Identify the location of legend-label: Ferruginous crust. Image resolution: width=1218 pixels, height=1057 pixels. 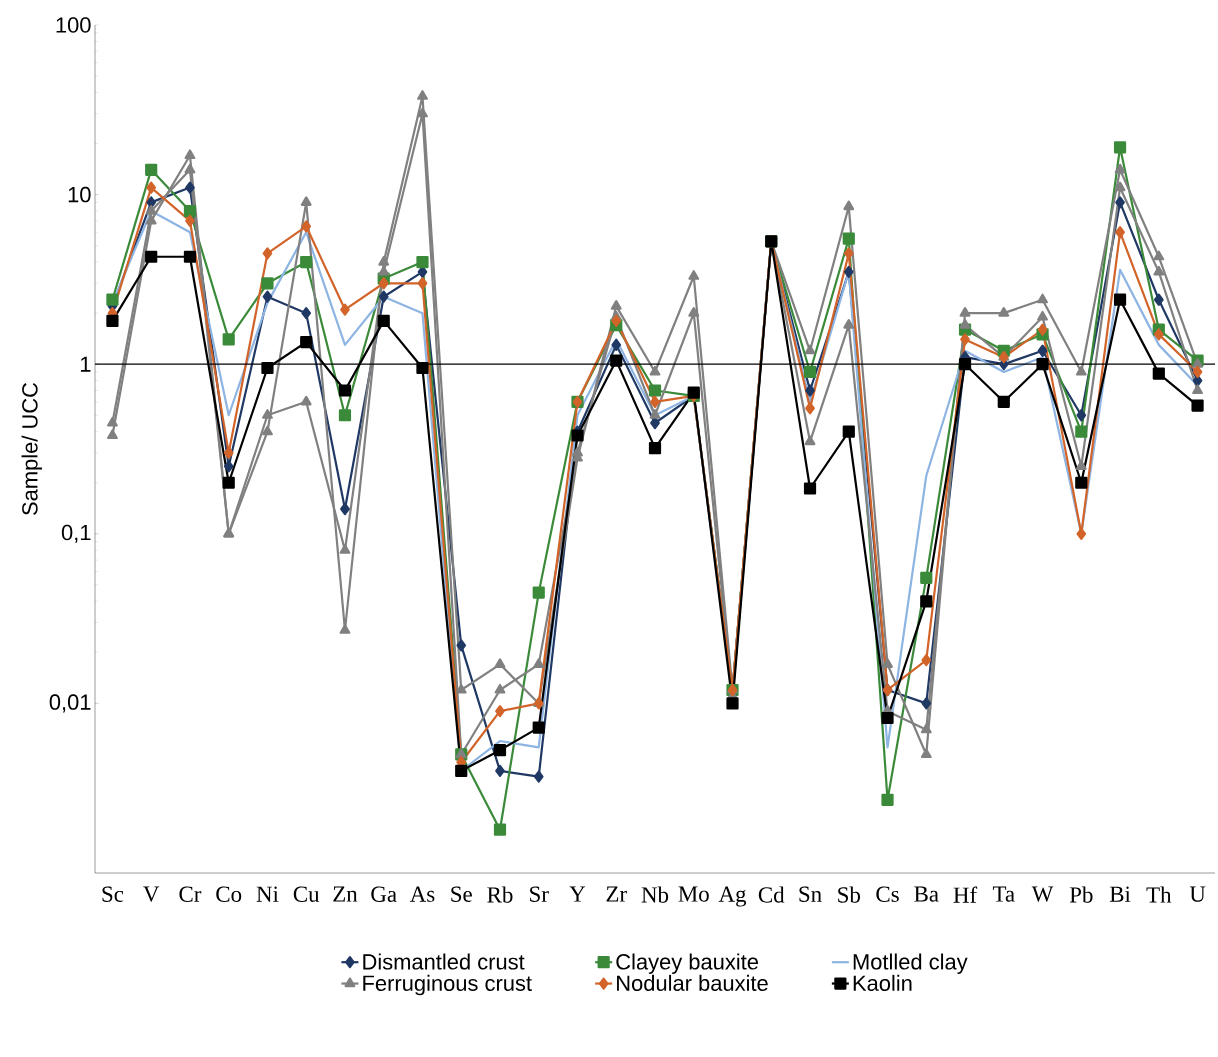
(447, 985).